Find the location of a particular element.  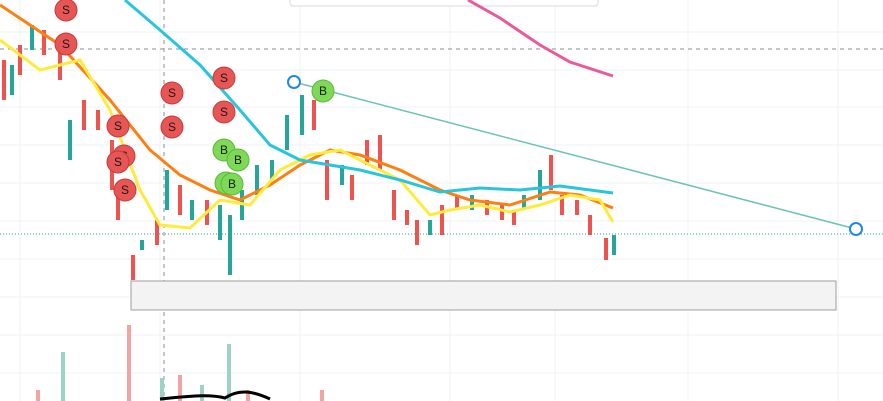

volume is located at coordinates (180, 363).